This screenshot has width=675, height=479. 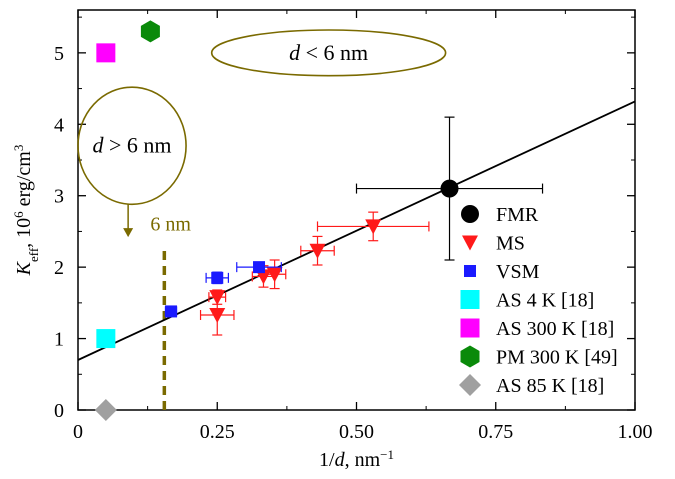 I want to click on x-tick-label: 0.50, so click(x=356, y=432).